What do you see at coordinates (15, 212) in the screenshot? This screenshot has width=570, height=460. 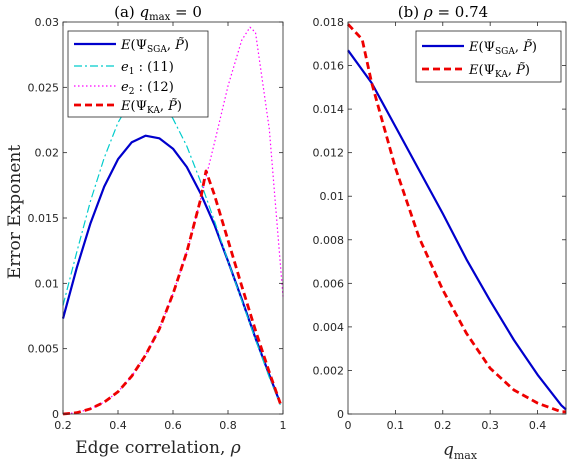 I see `chart-a-ylabel: Error Exponent` at bounding box center [15, 212].